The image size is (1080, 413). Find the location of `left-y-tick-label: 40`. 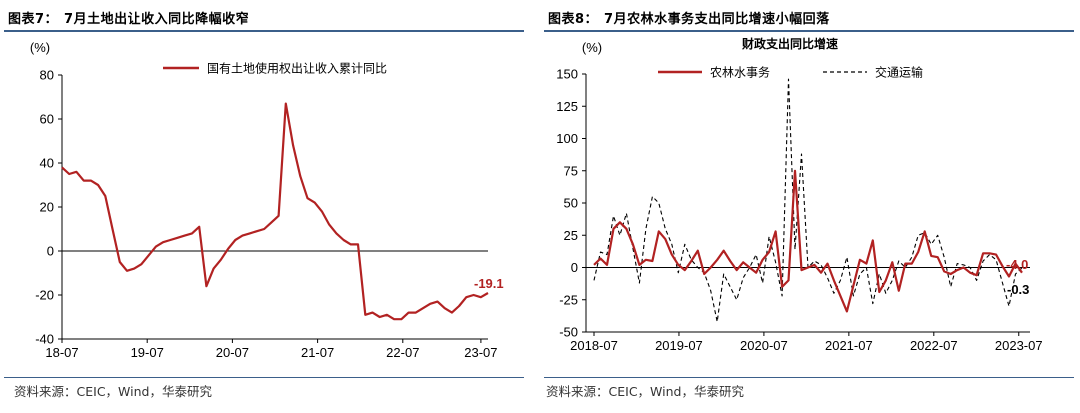

left-y-tick-label: 40 is located at coordinates (47, 163).